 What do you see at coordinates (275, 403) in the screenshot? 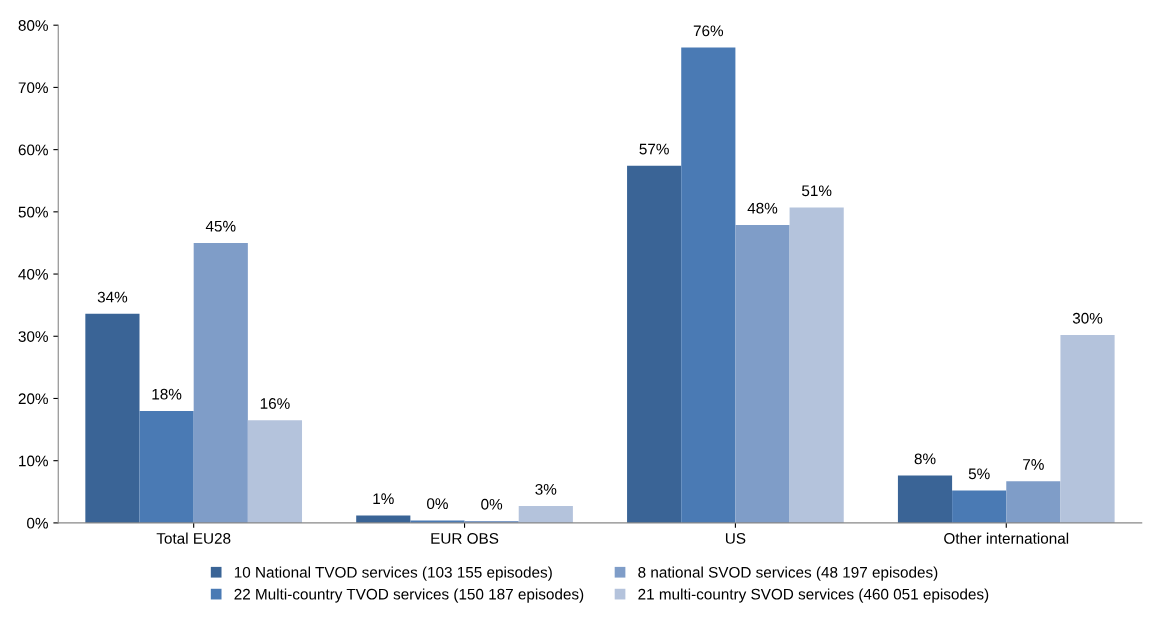
I see `data-label: 16%` at bounding box center [275, 403].